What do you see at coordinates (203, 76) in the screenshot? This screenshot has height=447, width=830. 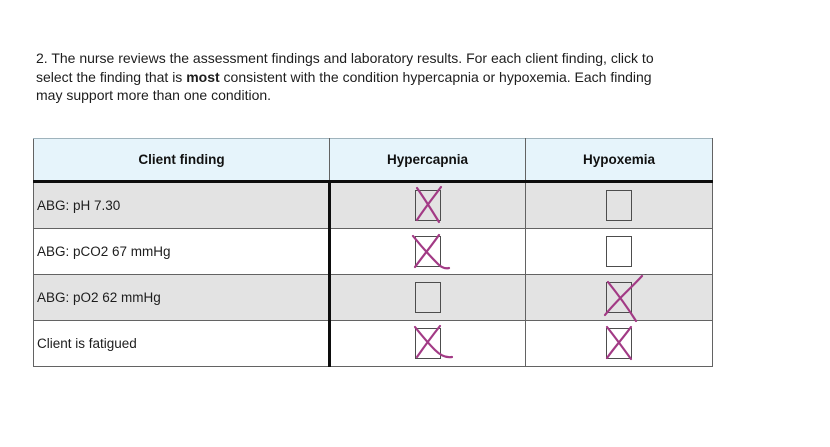 I see `bold-word: most` at bounding box center [203, 76].